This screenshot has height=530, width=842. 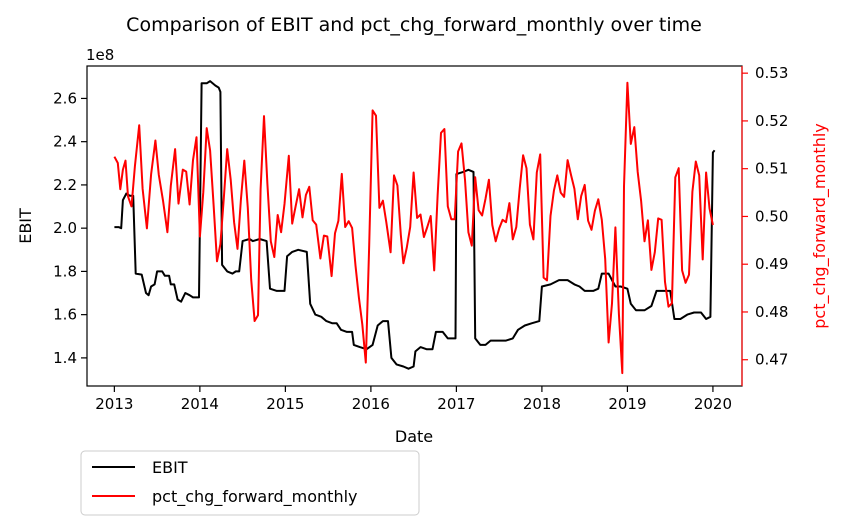 What do you see at coordinates (255, 497) in the screenshot?
I see `legend-label-pct: pct_chg_forward_monthly` at bounding box center [255, 497].